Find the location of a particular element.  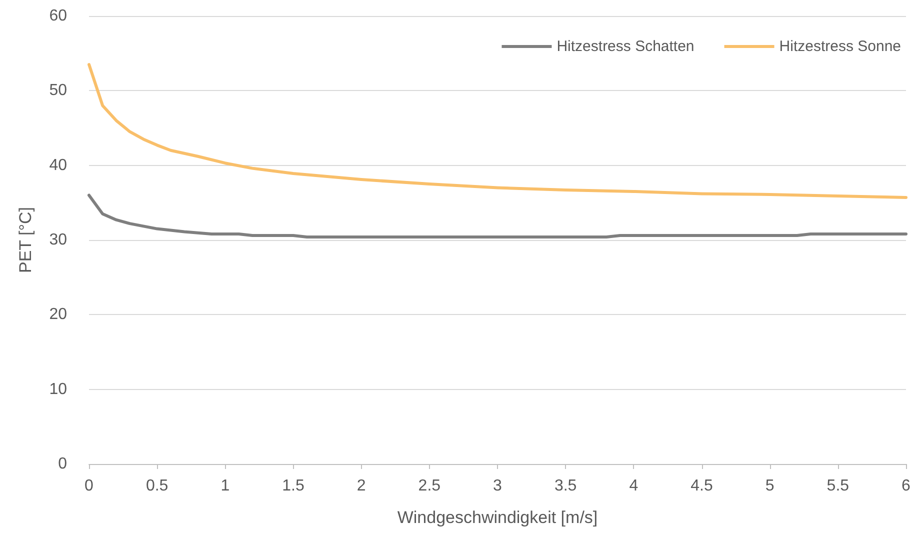

x-tick-label: 2.5 is located at coordinates (429, 486).